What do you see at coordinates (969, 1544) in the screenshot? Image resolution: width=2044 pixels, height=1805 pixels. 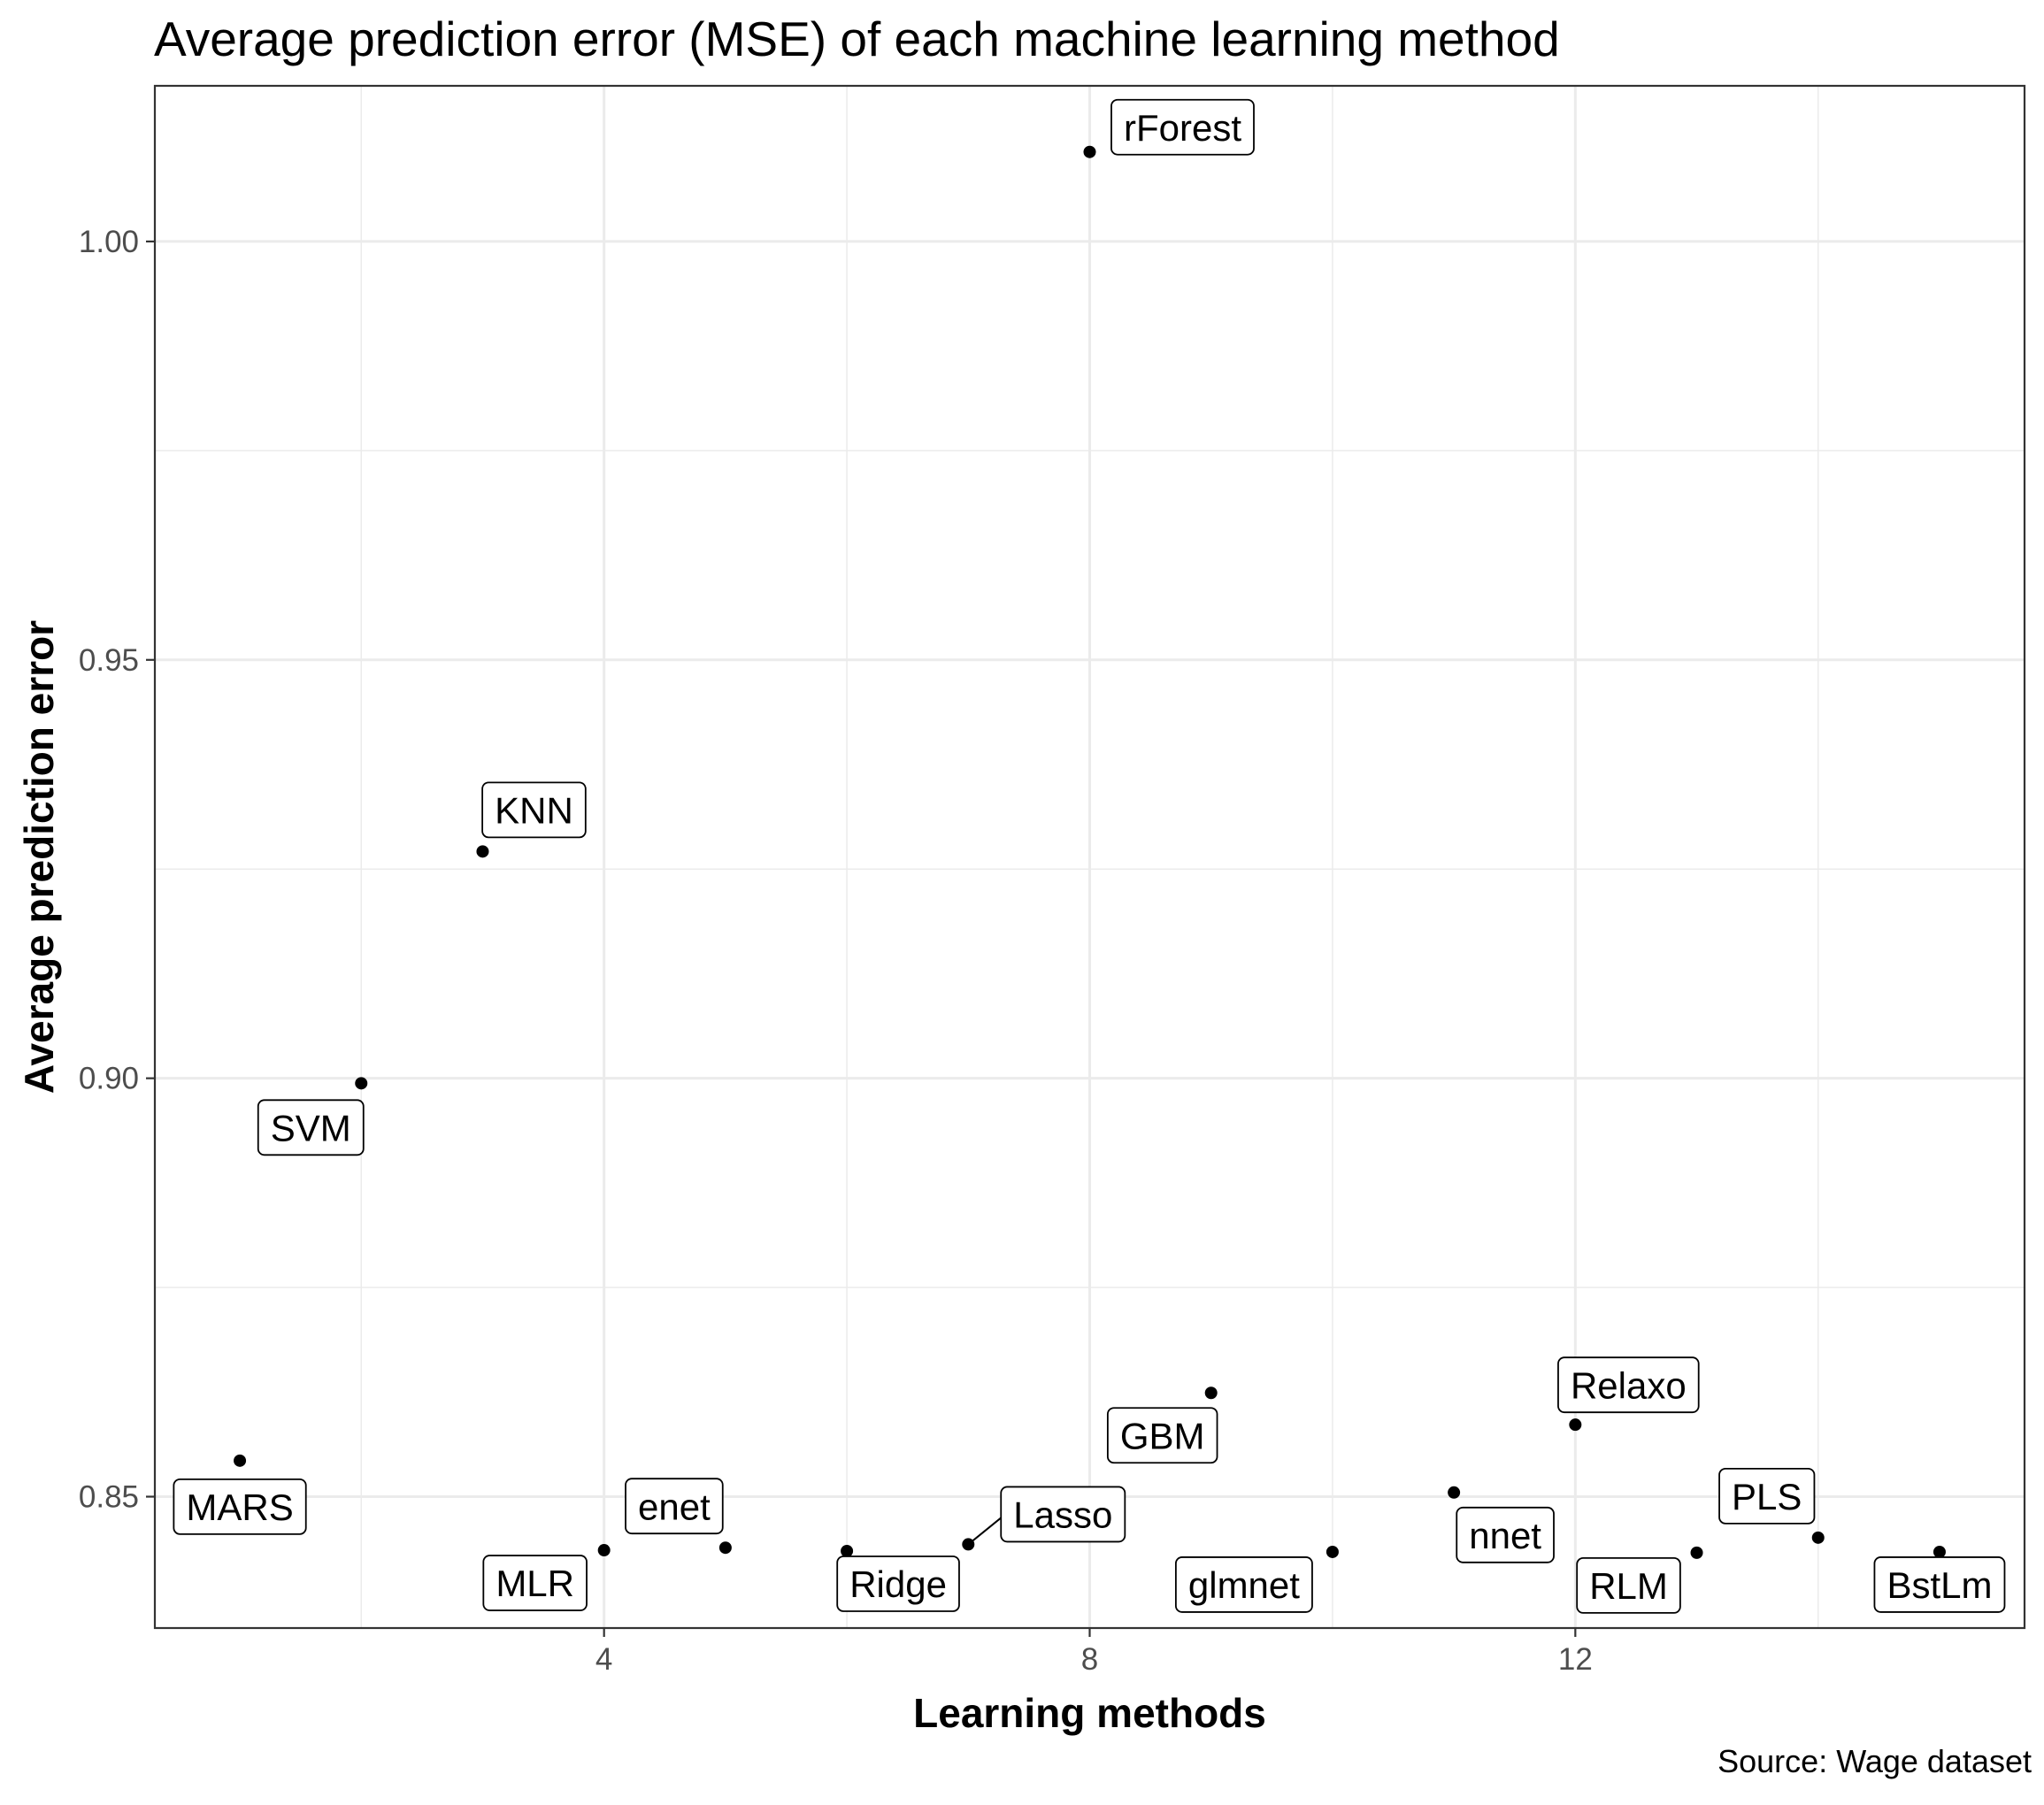 I see `point-lasso` at bounding box center [969, 1544].